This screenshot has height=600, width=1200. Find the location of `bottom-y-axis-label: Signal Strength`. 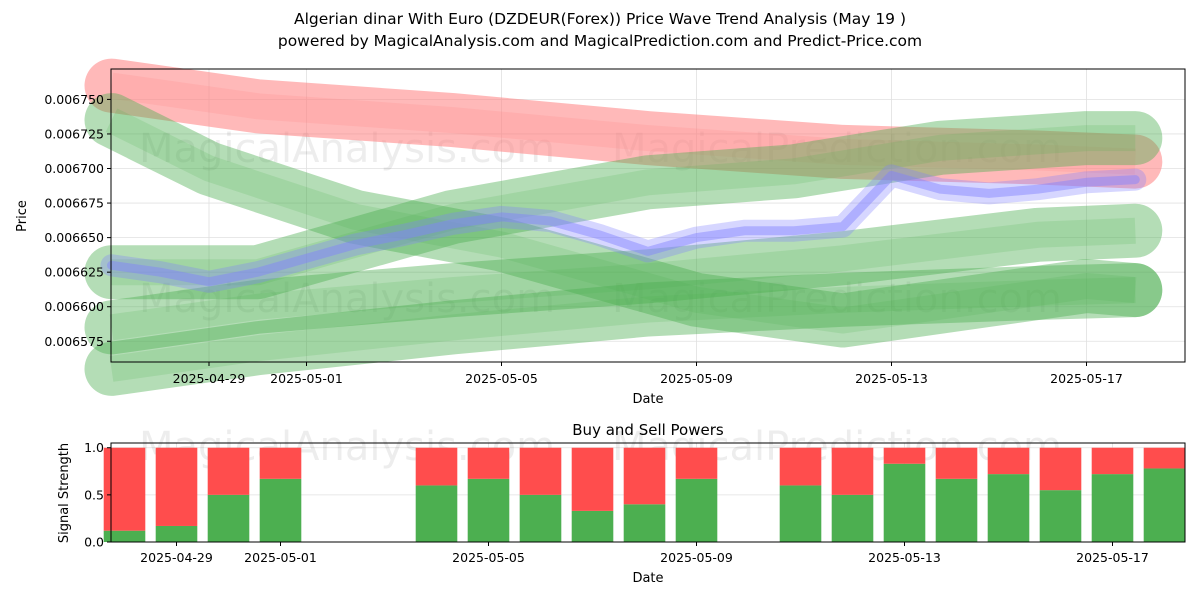

bottom-y-axis-label: Signal Strength is located at coordinates (64, 493).